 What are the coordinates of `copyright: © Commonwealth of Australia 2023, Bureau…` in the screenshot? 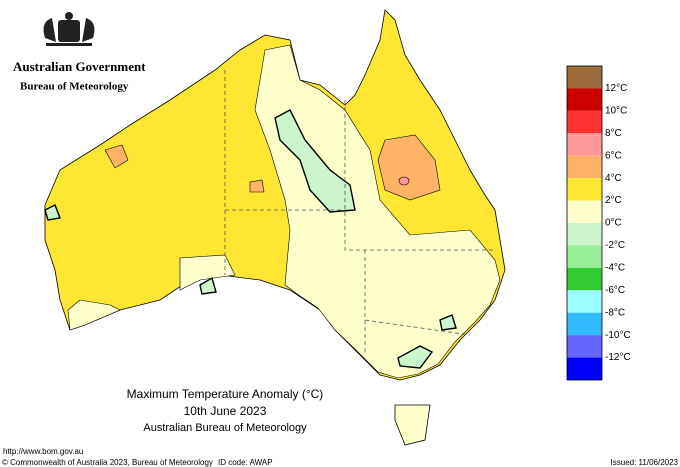 It's located at (107, 462).